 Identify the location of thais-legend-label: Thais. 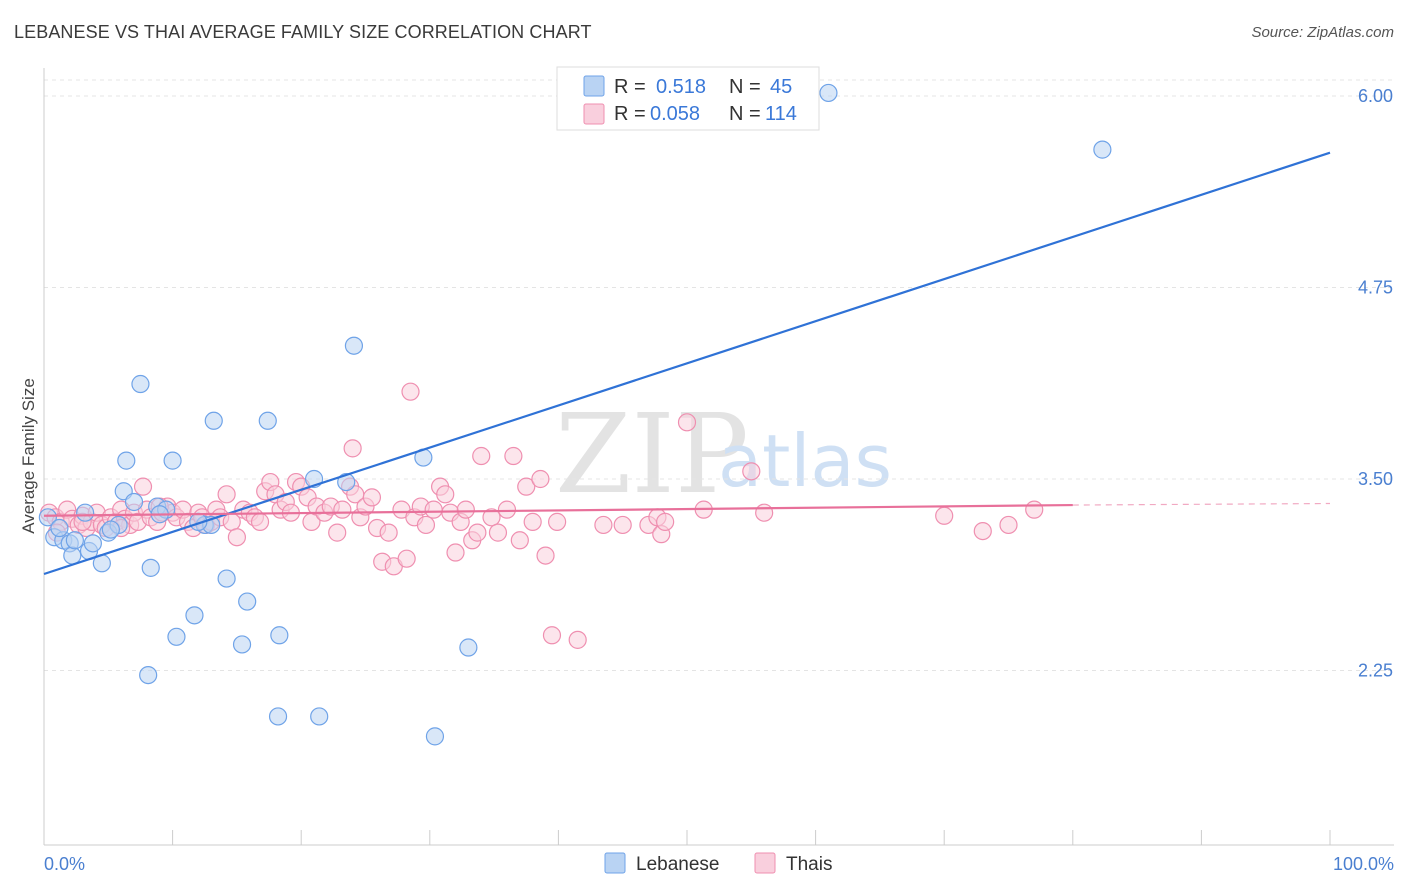
(809, 864).